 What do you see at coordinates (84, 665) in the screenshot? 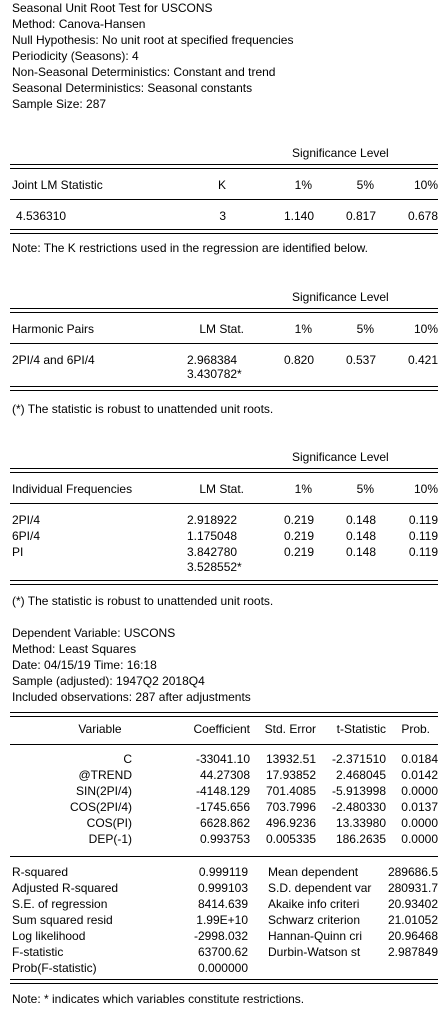
I see `info-line: Date: 04/15/19 Time: 16:18` at bounding box center [84, 665].